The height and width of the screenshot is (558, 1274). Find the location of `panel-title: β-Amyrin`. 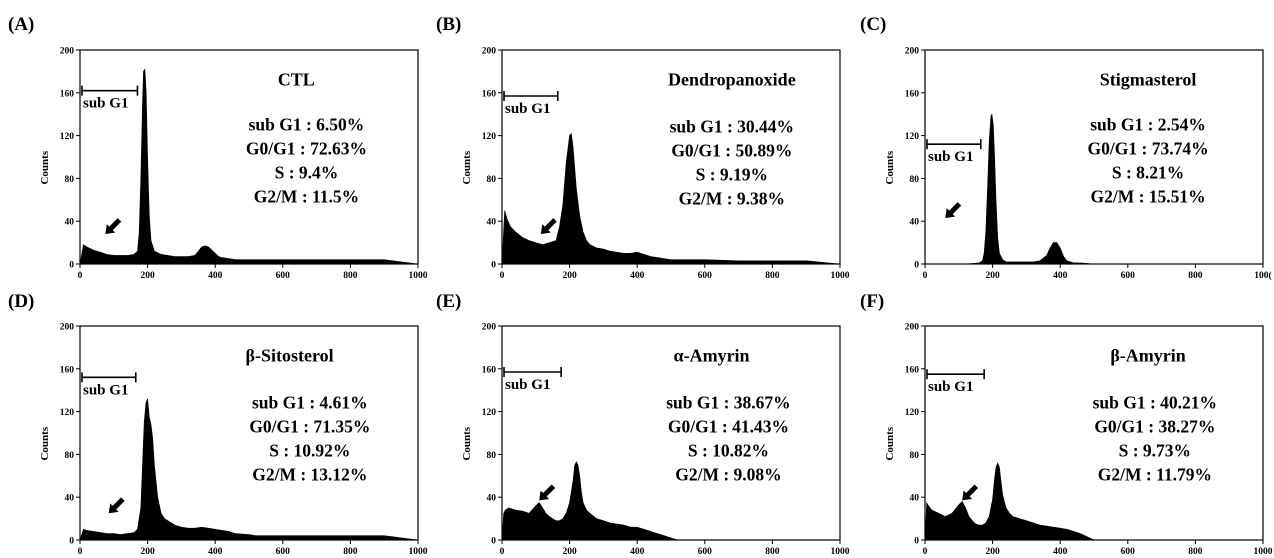

panel-title: β-Amyrin is located at coordinates (1147, 355).